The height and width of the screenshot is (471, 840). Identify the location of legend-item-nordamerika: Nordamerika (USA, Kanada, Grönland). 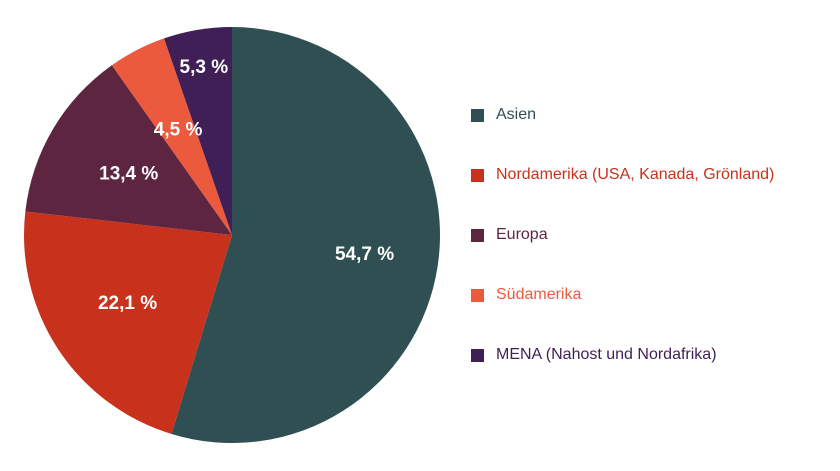
(622, 175).